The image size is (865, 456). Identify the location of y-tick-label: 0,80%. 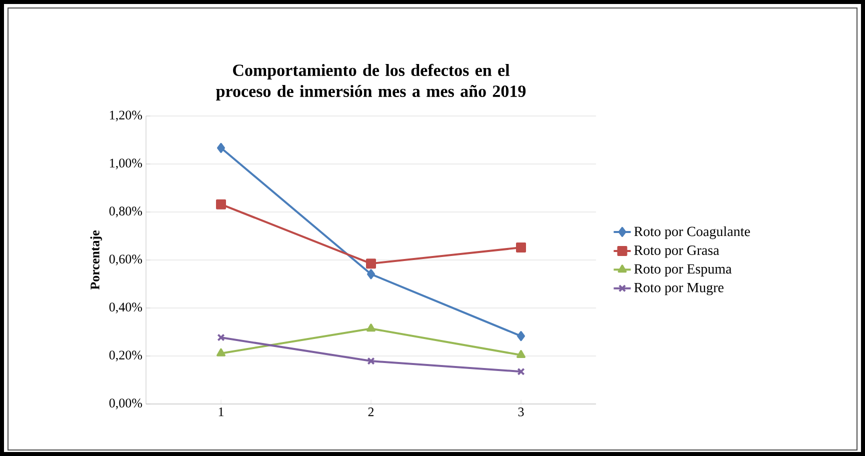
(125, 212).